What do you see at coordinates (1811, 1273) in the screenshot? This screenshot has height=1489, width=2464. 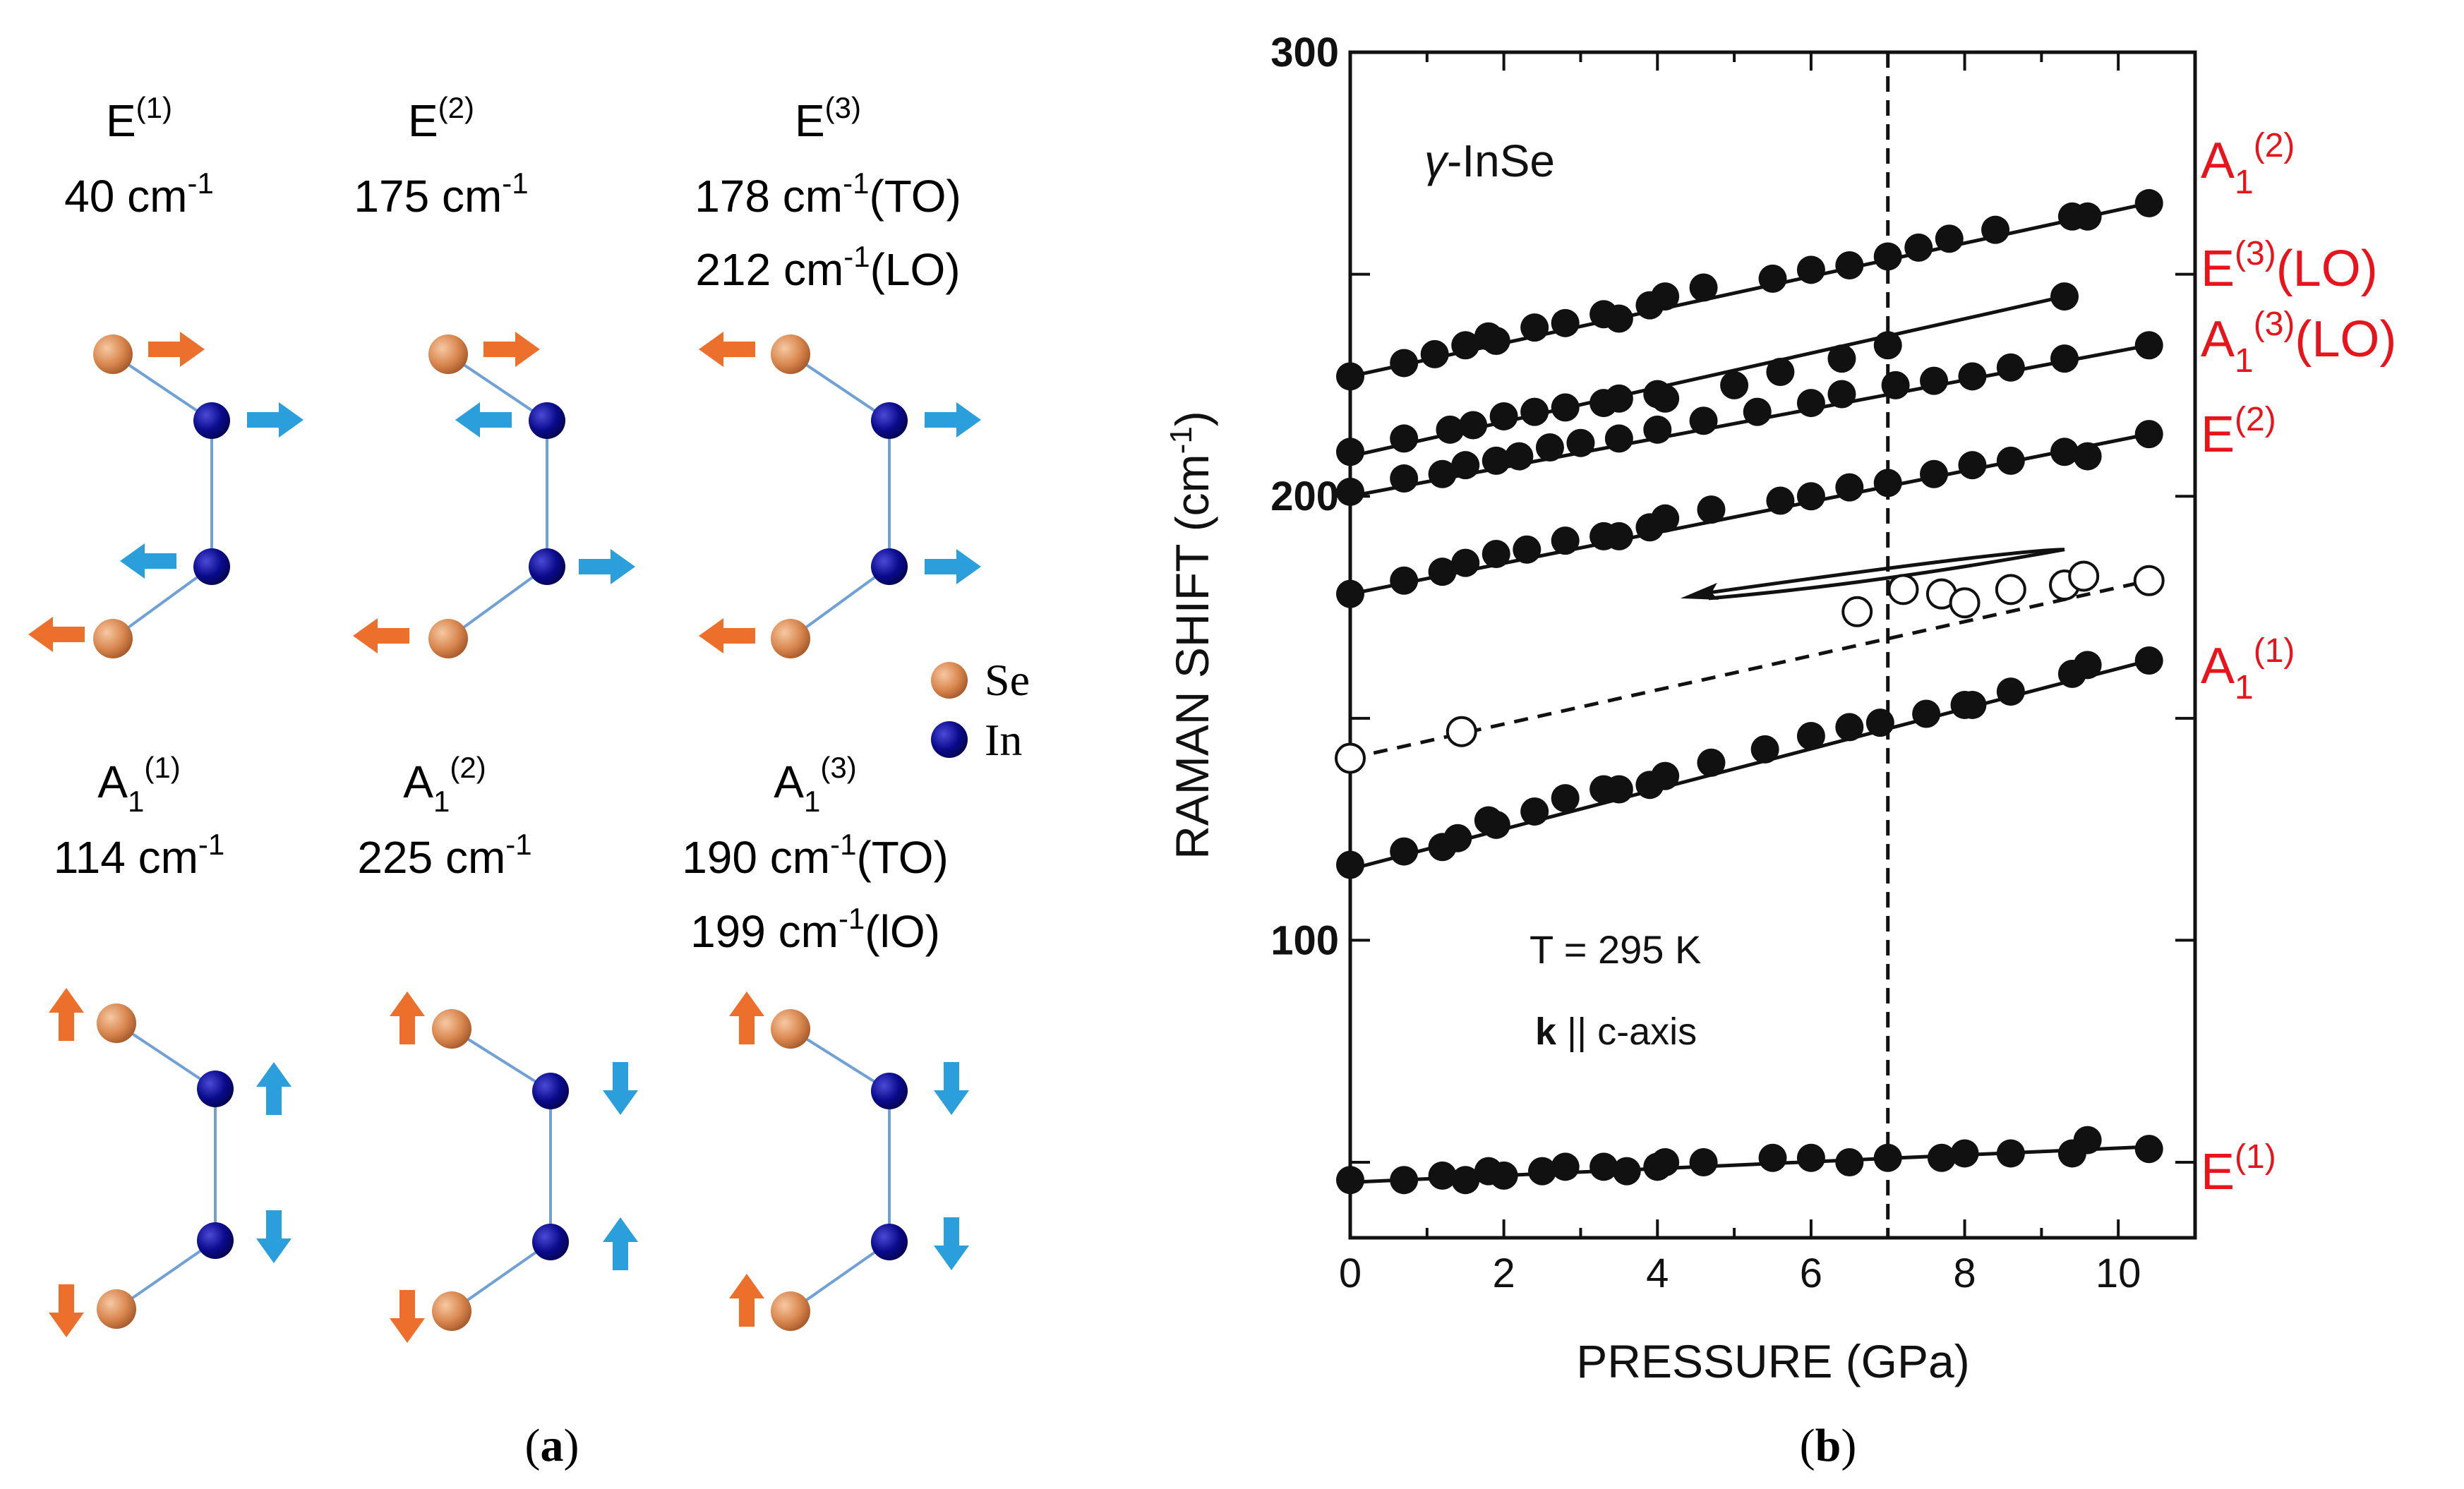 I see `x-tick-label: 6` at bounding box center [1811, 1273].